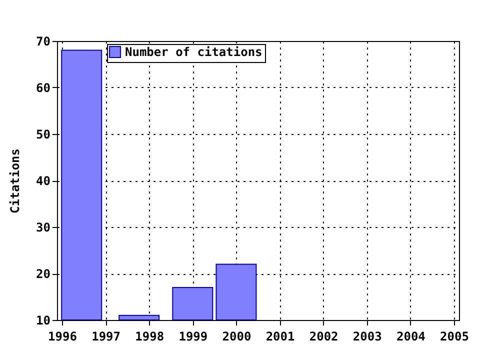 This screenshot has height=350, width=480. Describe the element at coordinates (43, 274) in the screenshot. I see `y-tick-label: 20` at that location.